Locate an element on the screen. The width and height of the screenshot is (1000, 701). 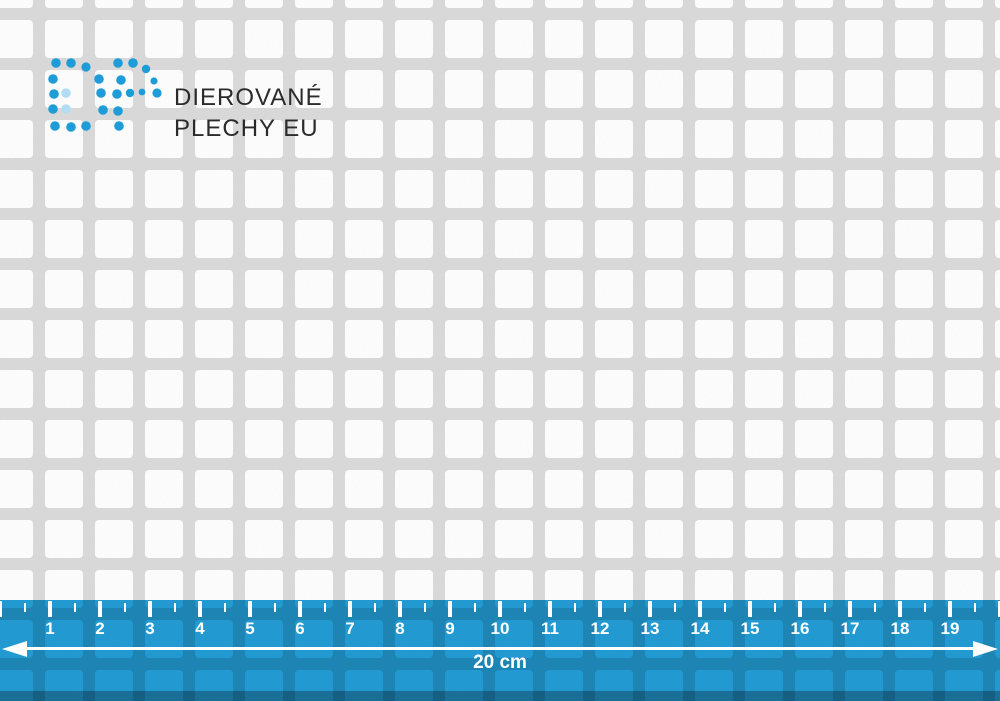
arrow-left-icon is located at coordinates (14, 648).